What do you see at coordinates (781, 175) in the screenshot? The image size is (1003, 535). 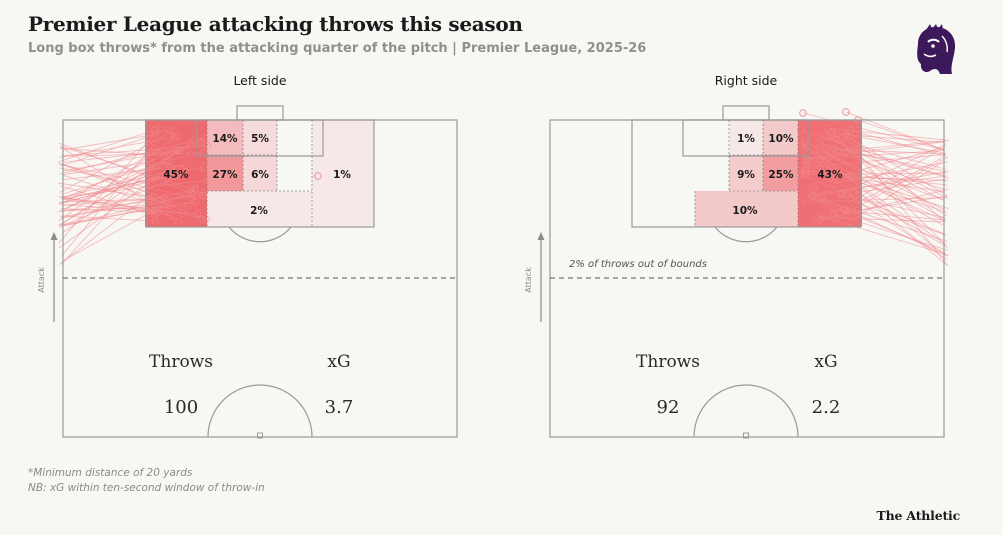 I see `zone-value-label: 25%` at bounding box center [781, 175].